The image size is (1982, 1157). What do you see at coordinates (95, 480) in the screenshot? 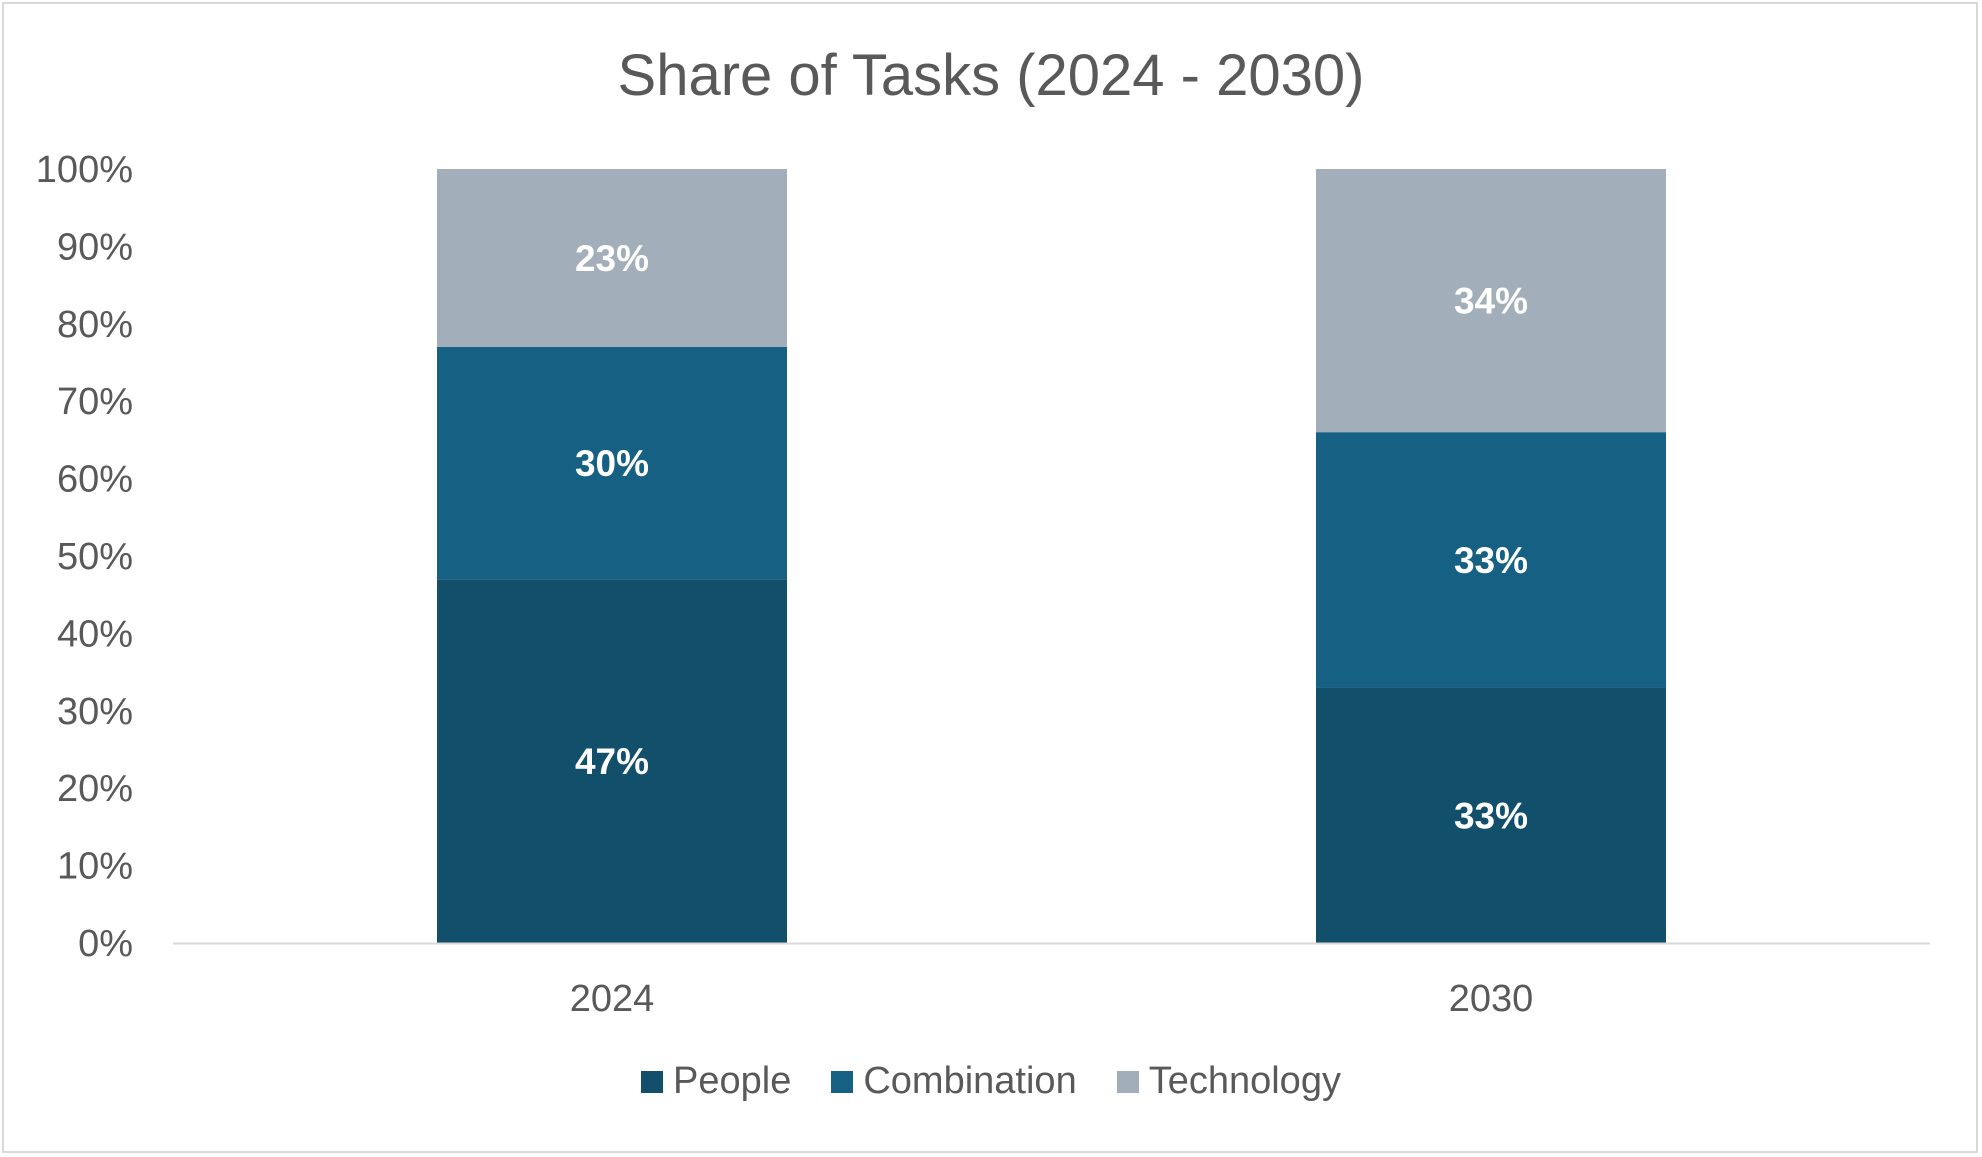
I see `y-tick-label: 60%` at bounding box center [95, 480].